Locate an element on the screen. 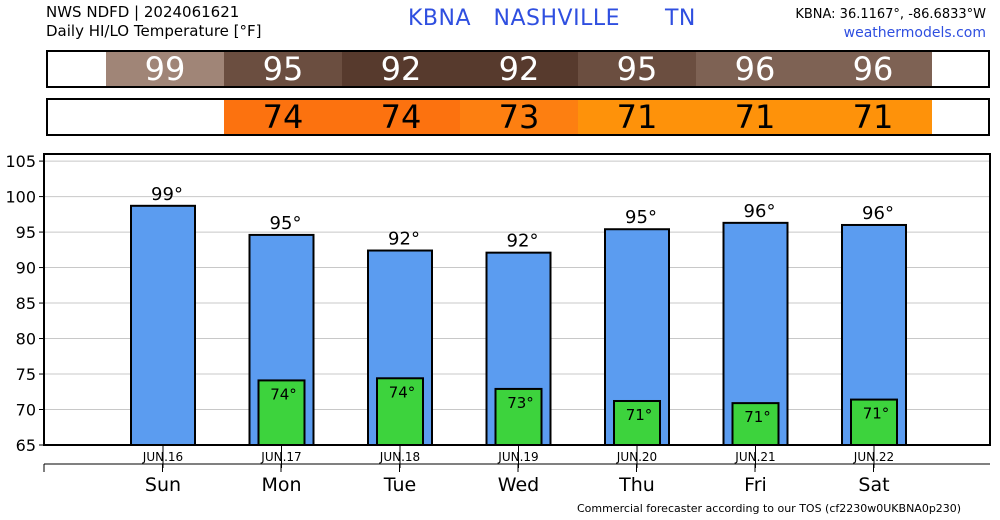 Image resolution: width=1000 pixels, height=520 pixels. x-date-label: JUN.20 is located at coordinates (636, 457).